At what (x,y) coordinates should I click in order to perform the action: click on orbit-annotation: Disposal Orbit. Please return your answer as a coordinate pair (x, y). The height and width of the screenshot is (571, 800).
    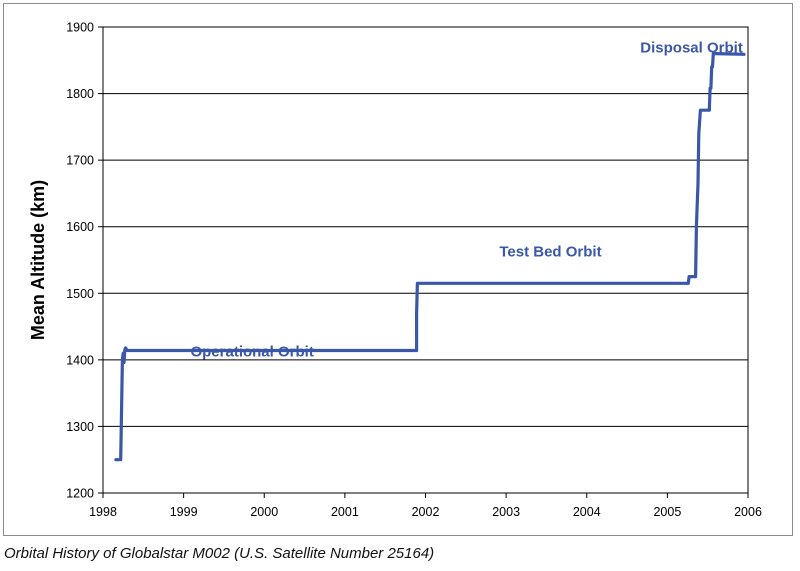
    Looking at the image, I should click on (691, 47).